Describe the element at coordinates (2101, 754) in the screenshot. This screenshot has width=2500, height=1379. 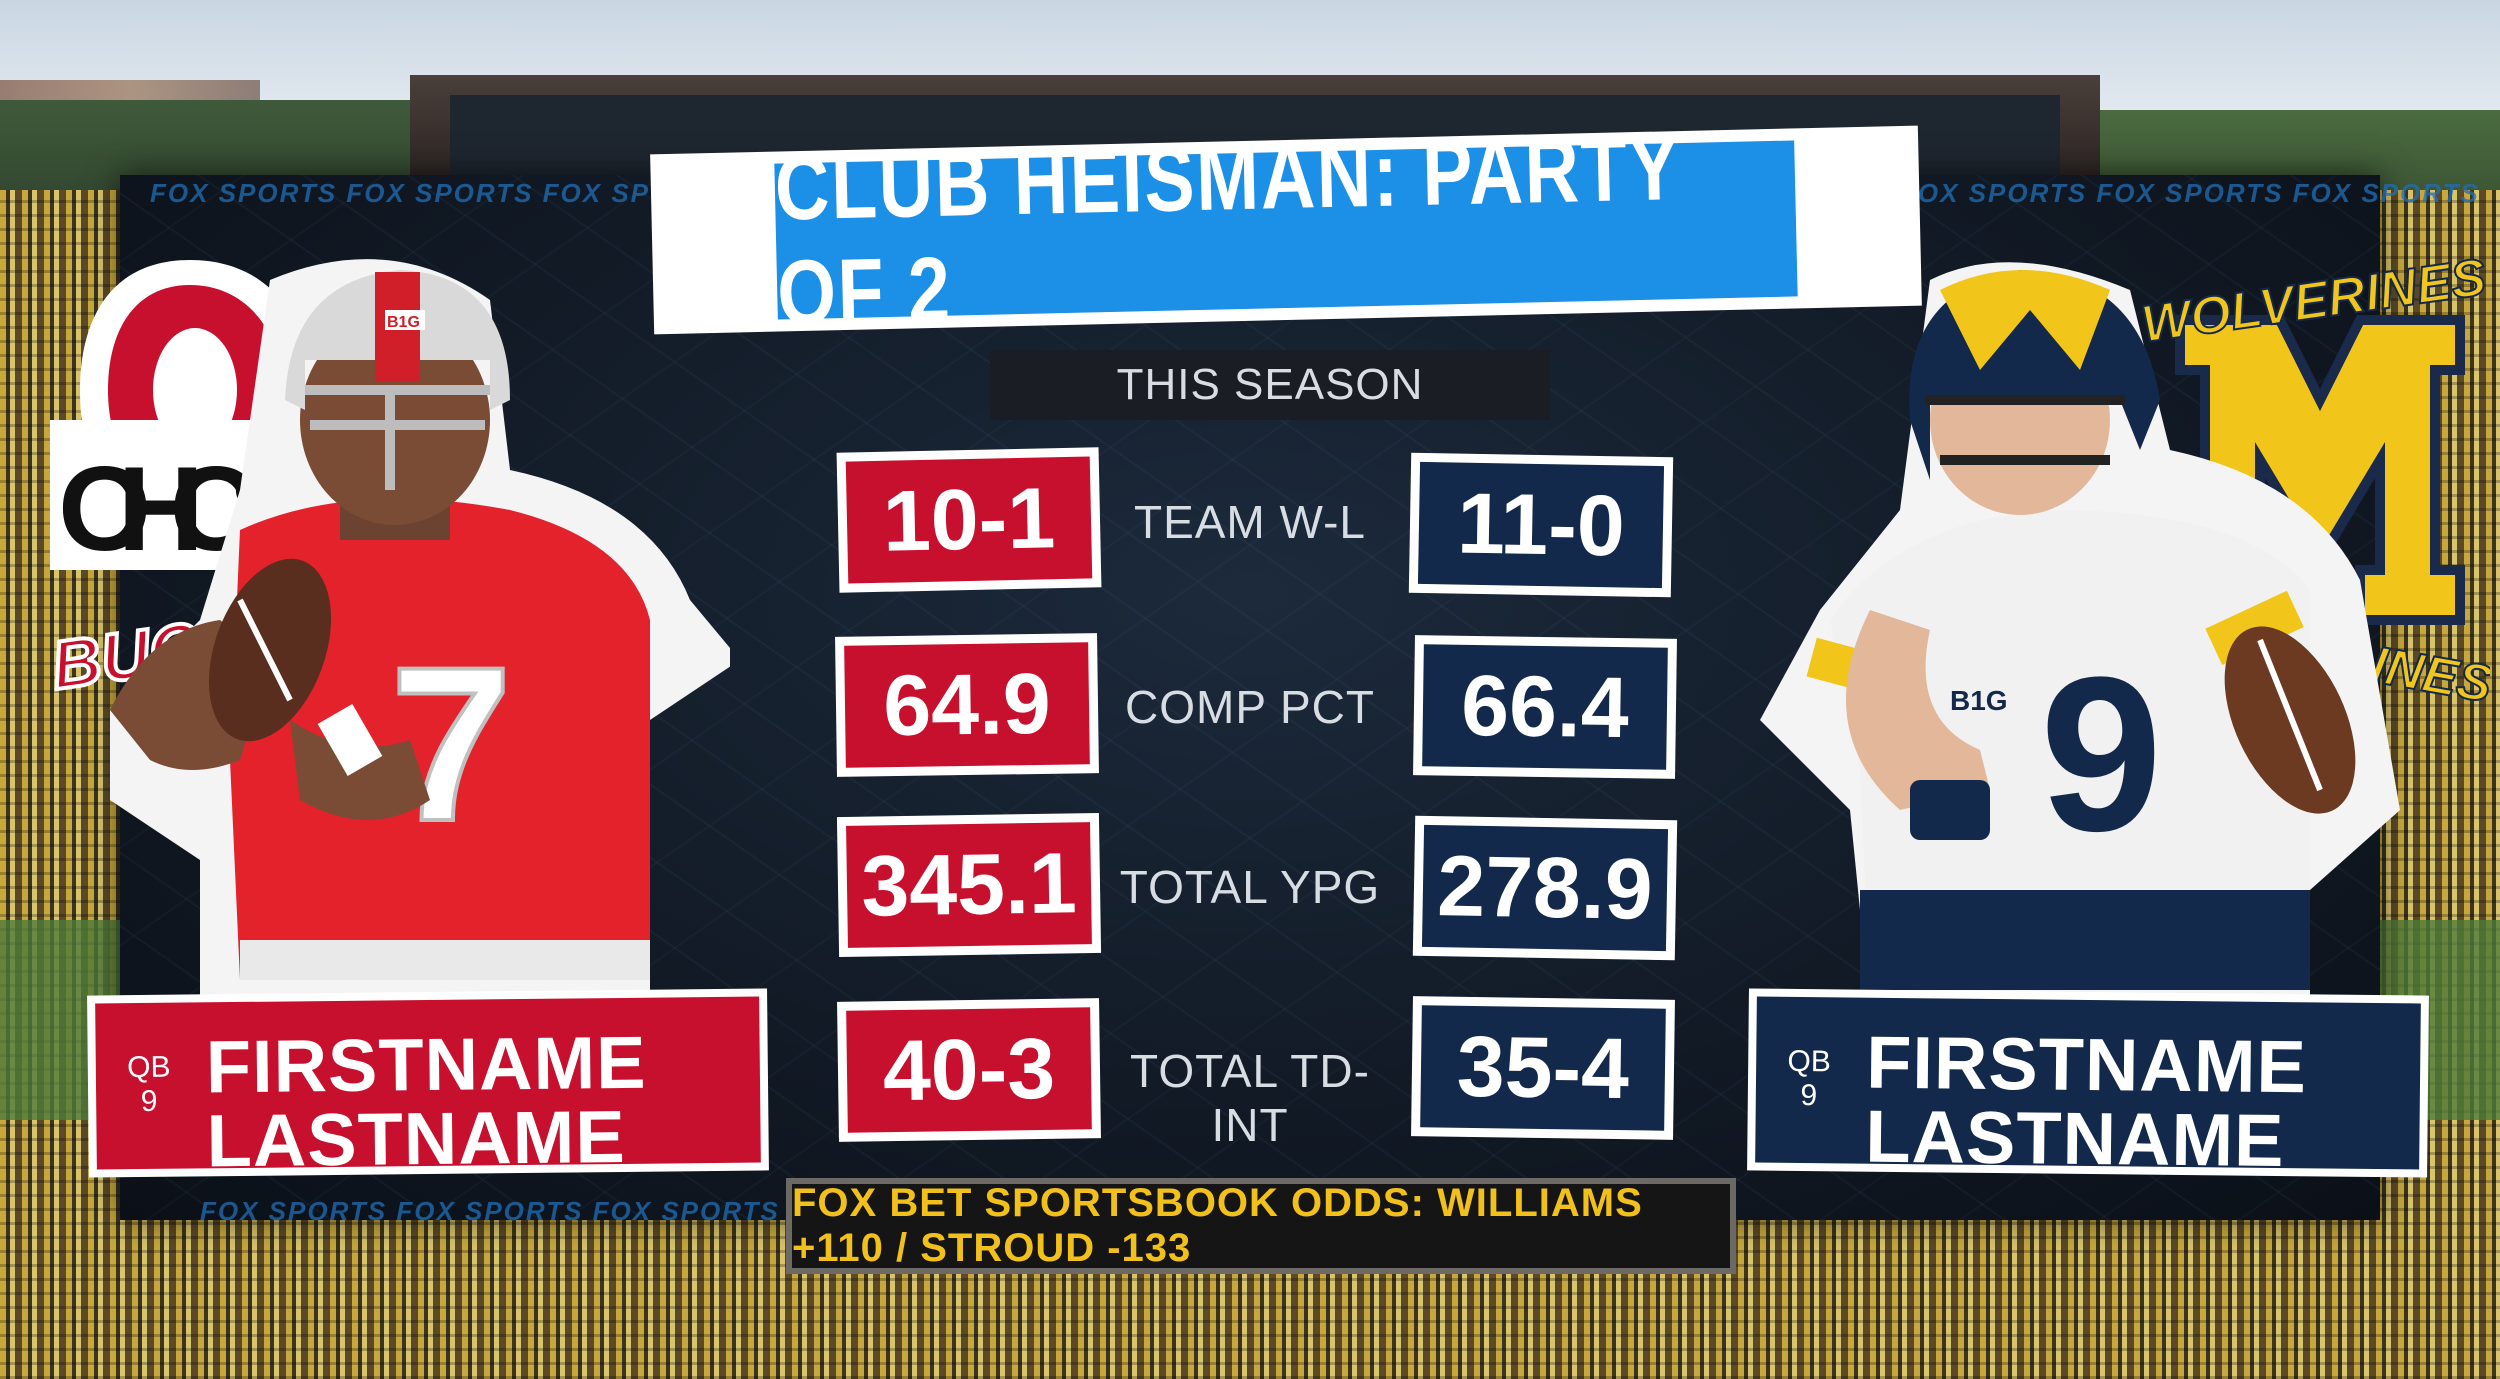
I see `jersey-number-right: 9` at that location.